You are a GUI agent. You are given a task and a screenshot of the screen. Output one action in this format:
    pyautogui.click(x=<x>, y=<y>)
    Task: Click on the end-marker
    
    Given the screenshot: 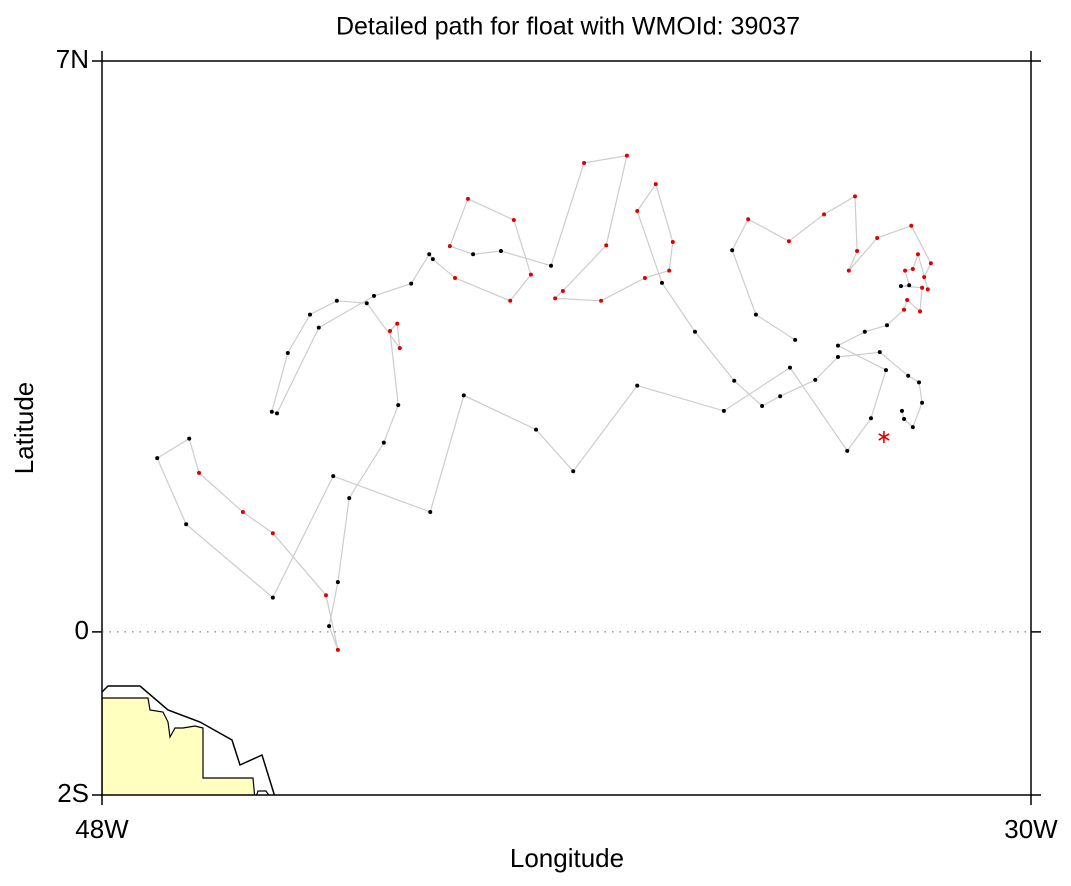 What is the action you would take?
    pyautogui.click(x=884, y=436)
    